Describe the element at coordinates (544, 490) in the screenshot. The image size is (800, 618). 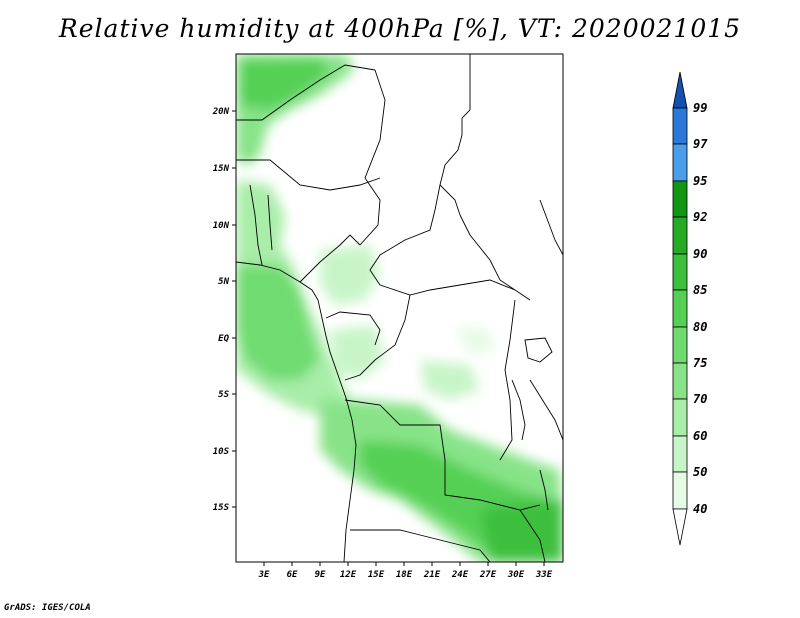
I see `lake-malawi` at that location.